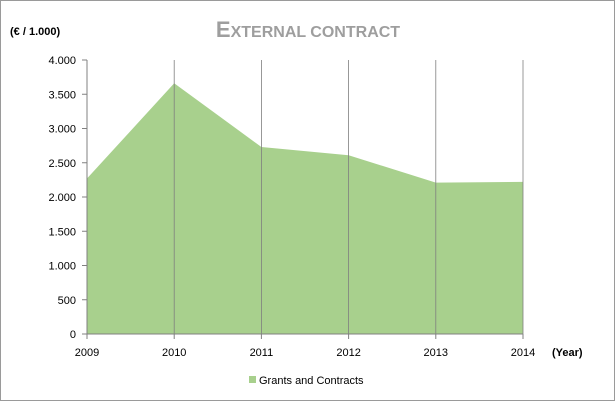 This screenshot has width=615, height=401. I want to click on chart-title-initial: E, so click(223, 29).